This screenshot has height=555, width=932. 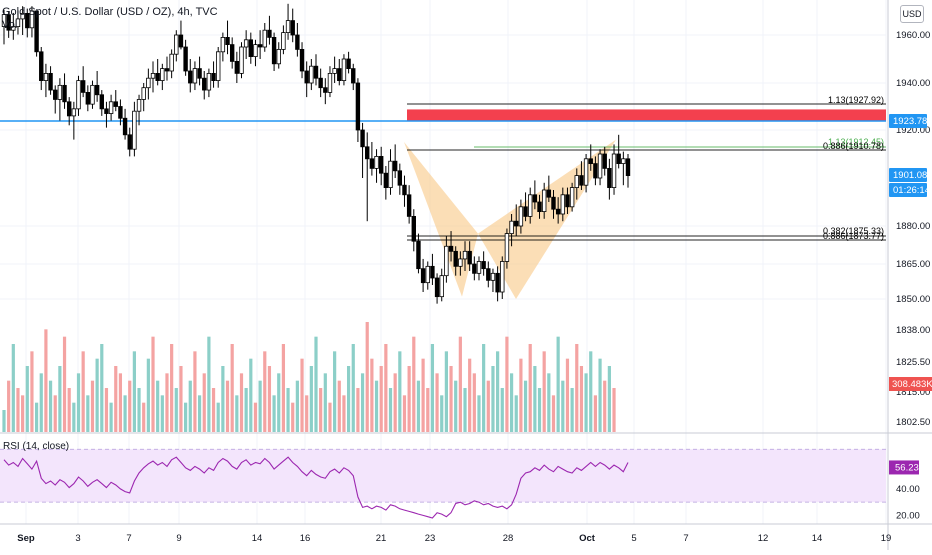 What do you see at coordinates (908, 515) in the screenshot?
I see `rsi-tick-label: 20.00` at bounding box center [908, 515].